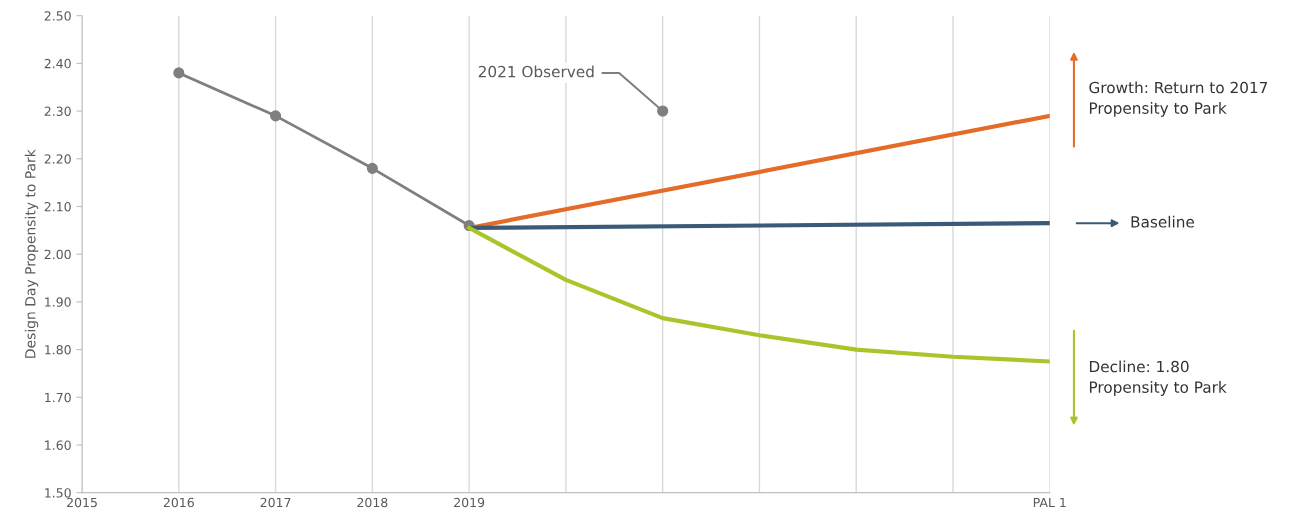  I want to click on x-tick-label: 2015, so click(82, 502).